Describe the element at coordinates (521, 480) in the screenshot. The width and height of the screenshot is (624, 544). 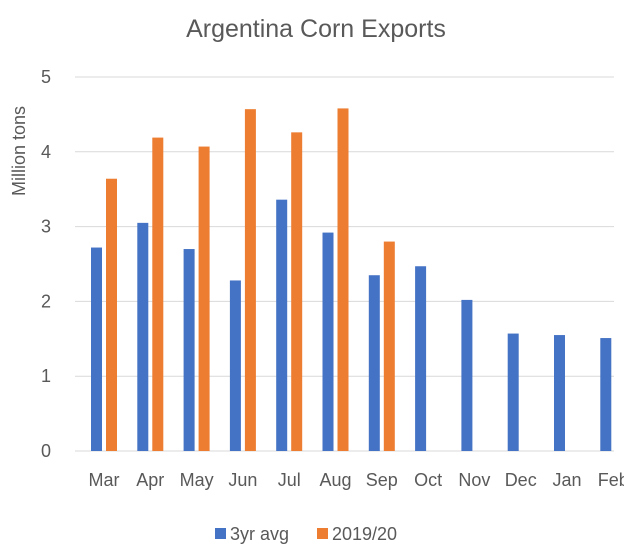
I see `x-tick-label: Dec` at that location.